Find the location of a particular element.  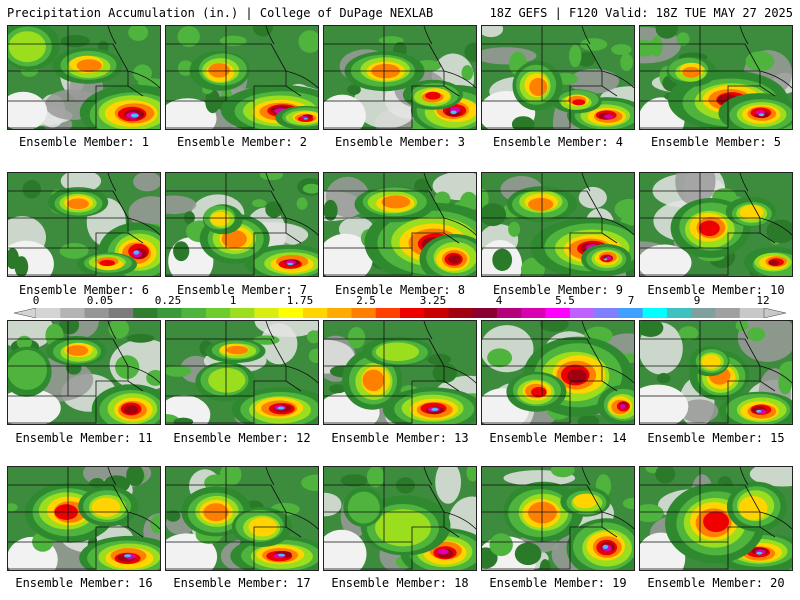

ensemble-caption-12: Ensemble Member: 12 is located at coordinates (242, 438).